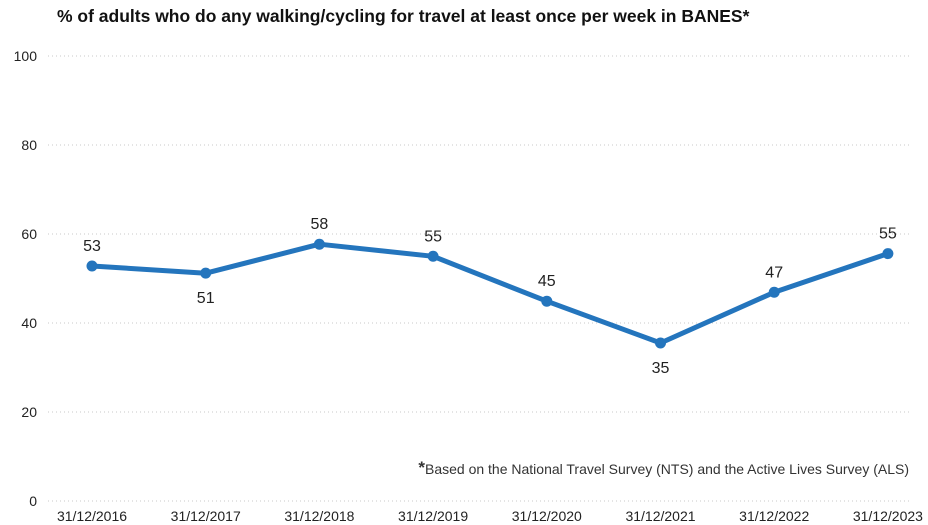 Image resolution: width=928 pixels, height=525 pixels. I want to click on y-tick-label-40: 40, so click(29, 323).